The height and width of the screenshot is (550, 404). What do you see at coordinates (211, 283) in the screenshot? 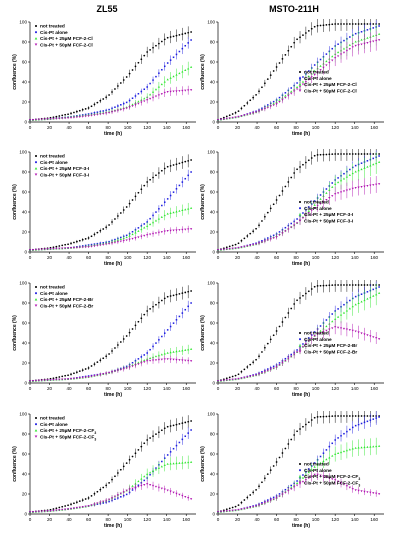
I see `y-tick-label: 100` at bounding box center [211, 283].